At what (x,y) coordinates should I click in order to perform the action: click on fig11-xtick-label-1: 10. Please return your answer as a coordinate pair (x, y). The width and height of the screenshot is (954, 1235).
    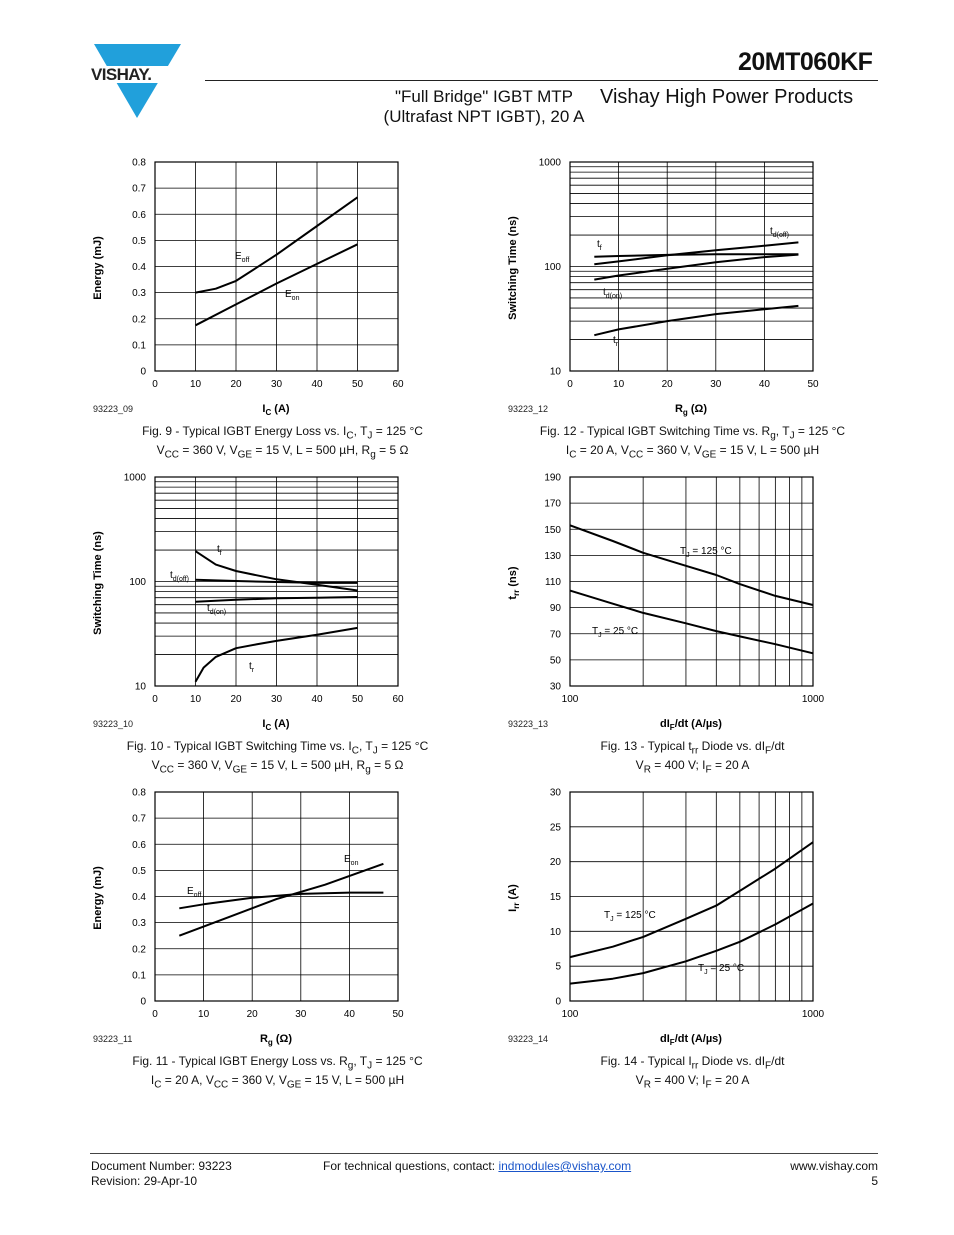
    Looking at the image, I should click on (204, 1014).